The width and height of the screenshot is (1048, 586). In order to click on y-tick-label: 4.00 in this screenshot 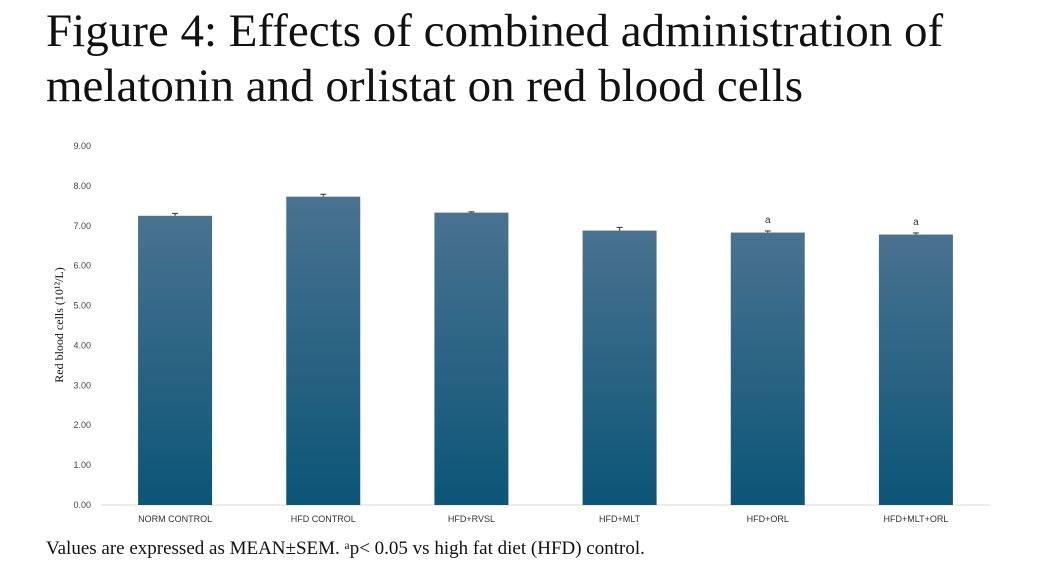, I will do `click(82, 345)`.